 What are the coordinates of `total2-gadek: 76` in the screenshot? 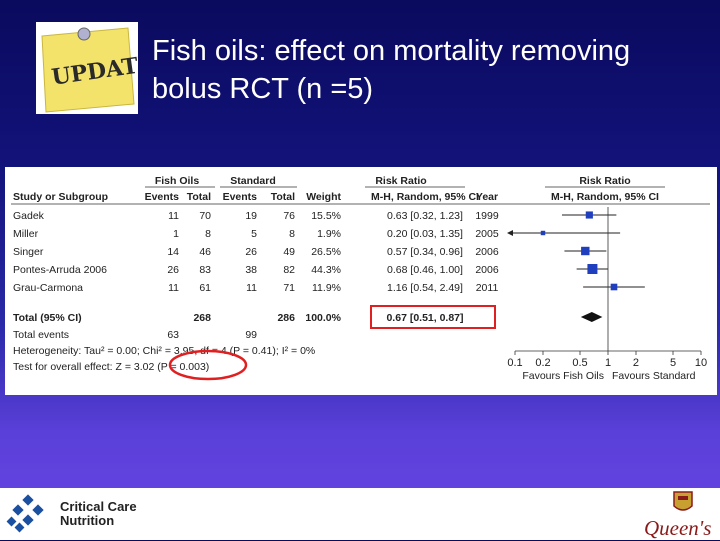 It's located at (289, 216).